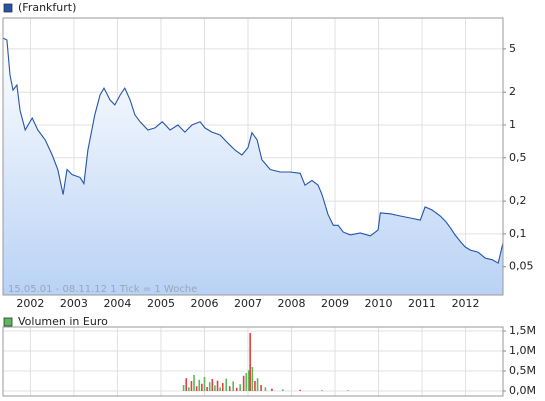 The image size is (545, 401). I want to click on x-tick-label: 2006, so click(204, 303).